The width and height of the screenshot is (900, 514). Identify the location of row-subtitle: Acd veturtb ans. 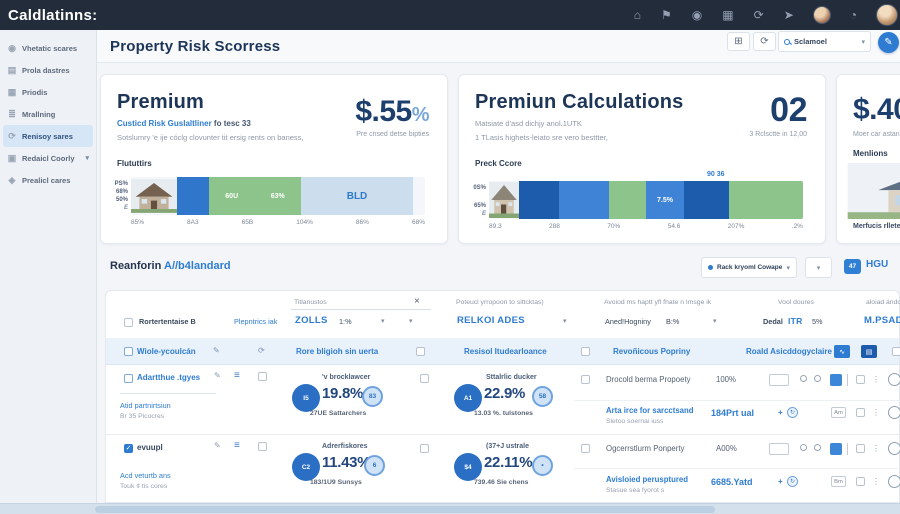
(145, 475).